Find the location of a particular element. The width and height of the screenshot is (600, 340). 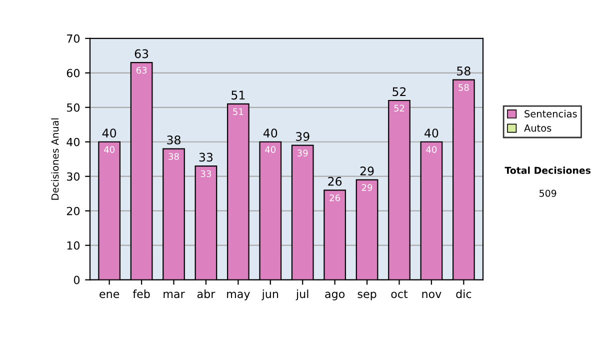

y-tick-label: 30 is located at coordinates (73, 176).